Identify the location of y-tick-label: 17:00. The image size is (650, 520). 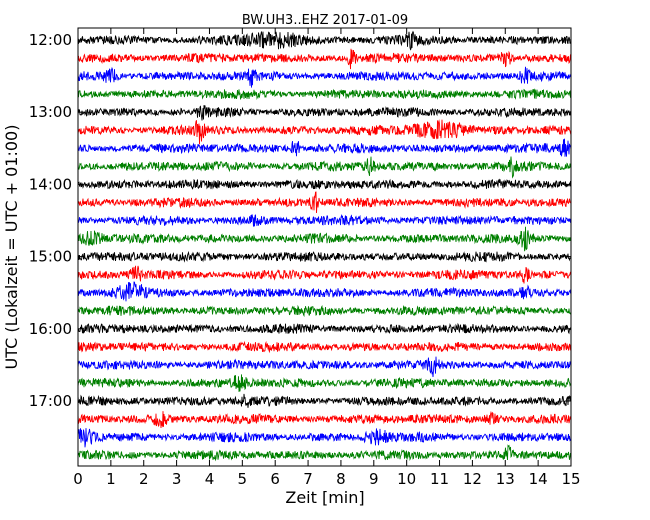
(50, 401).